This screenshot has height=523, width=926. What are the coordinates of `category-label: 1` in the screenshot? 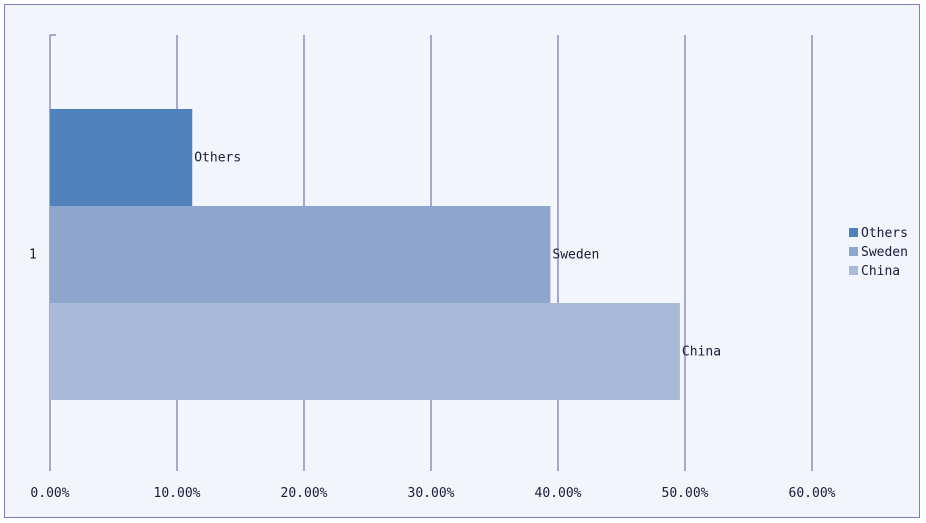 It's located at (33, 255).